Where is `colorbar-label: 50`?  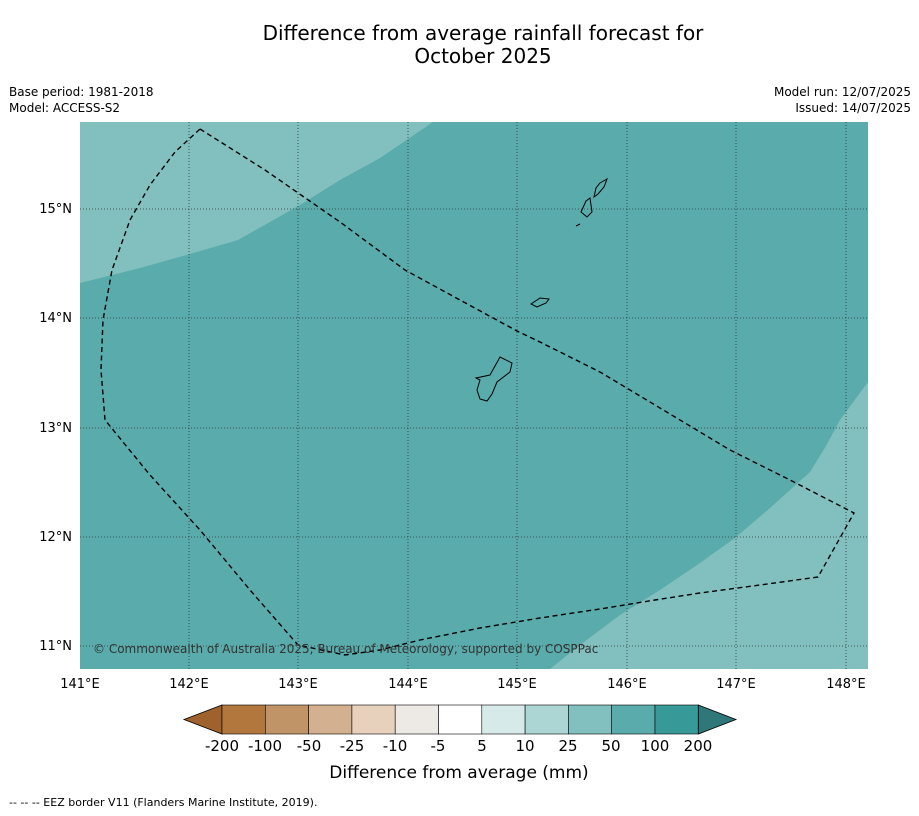 colorbar-label: 50 is located at coordinates (610, 746).